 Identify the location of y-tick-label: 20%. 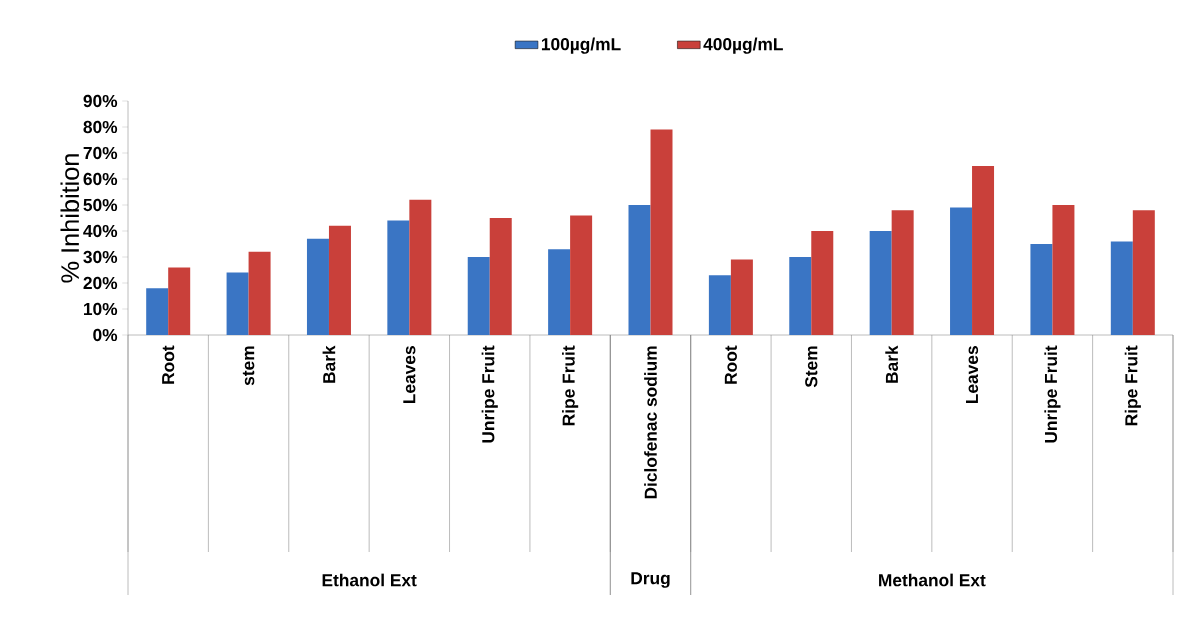
(100, 283).